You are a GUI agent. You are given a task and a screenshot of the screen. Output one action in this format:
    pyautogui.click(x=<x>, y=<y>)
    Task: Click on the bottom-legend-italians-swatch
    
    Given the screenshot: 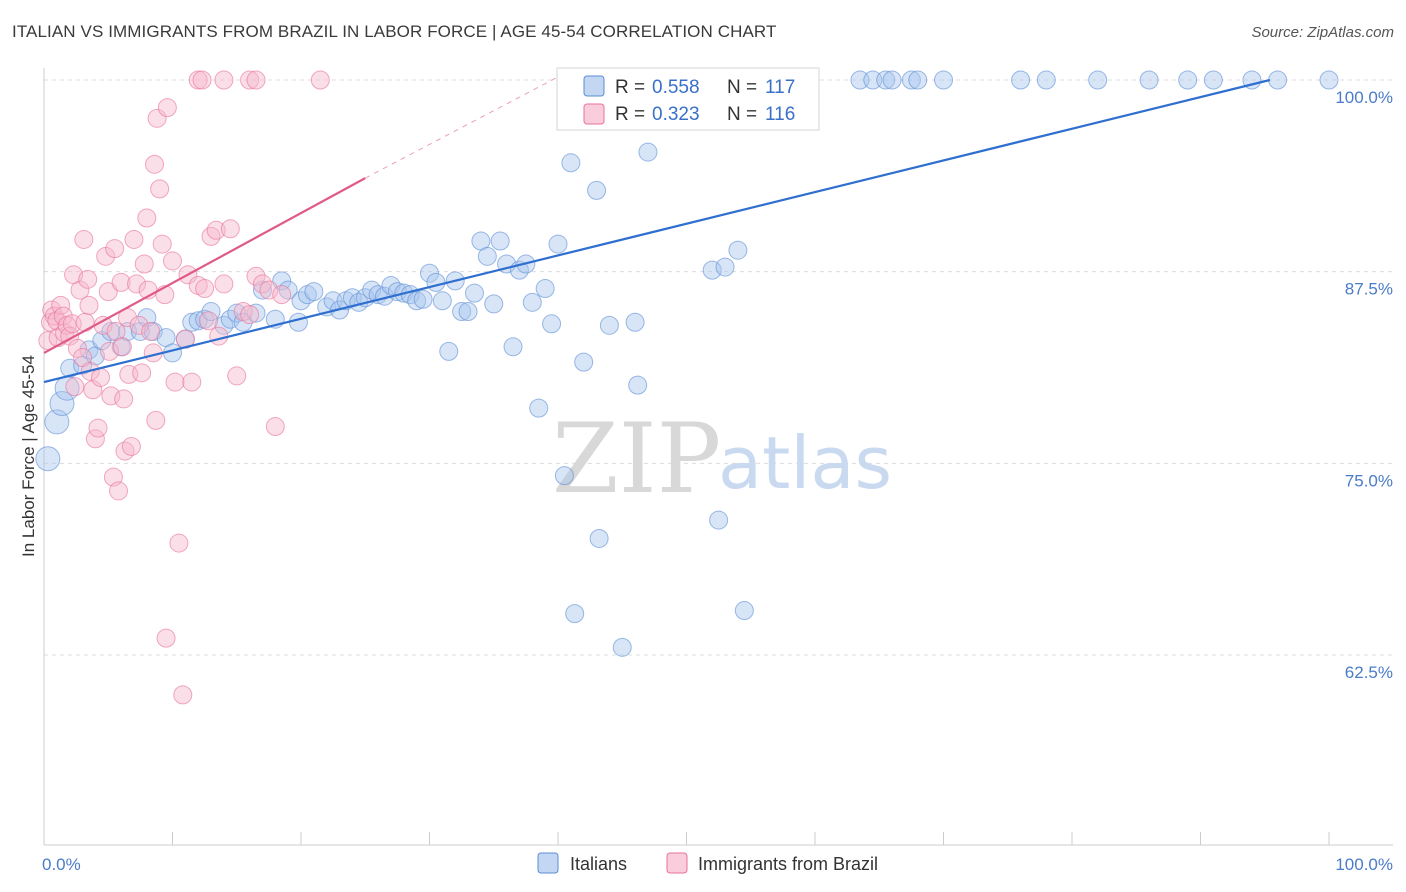 What is the action you would take?
    pyautogui.click(x=548, y=863)
    